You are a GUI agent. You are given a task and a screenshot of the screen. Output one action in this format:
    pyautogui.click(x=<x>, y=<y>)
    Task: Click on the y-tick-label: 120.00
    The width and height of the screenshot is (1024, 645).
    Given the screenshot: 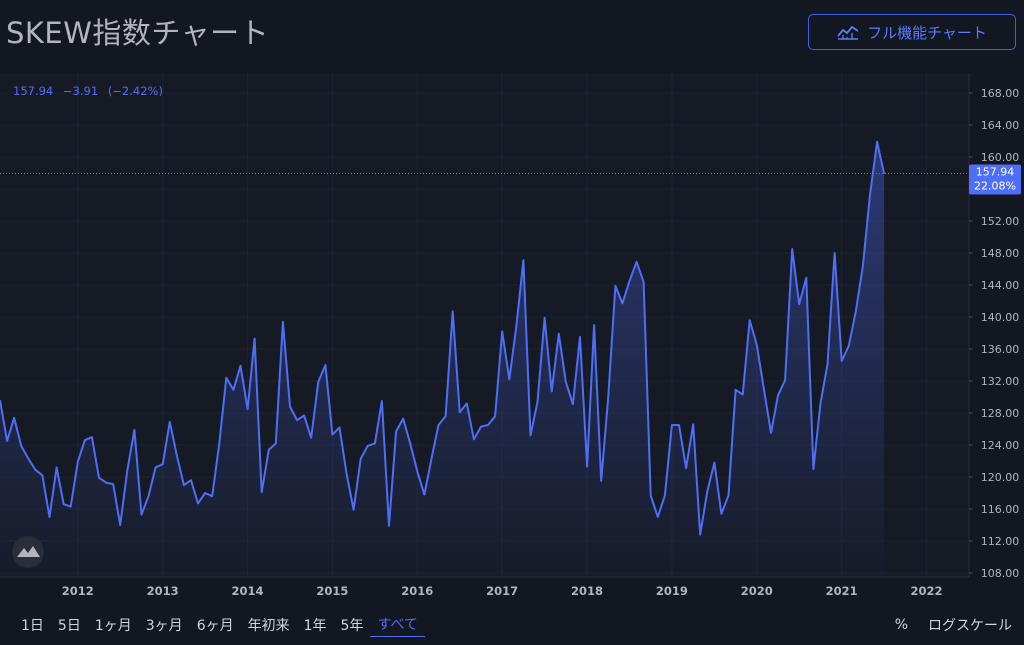 What is the action you would take?
    pyautogui.click(x=1000, y=477)
    